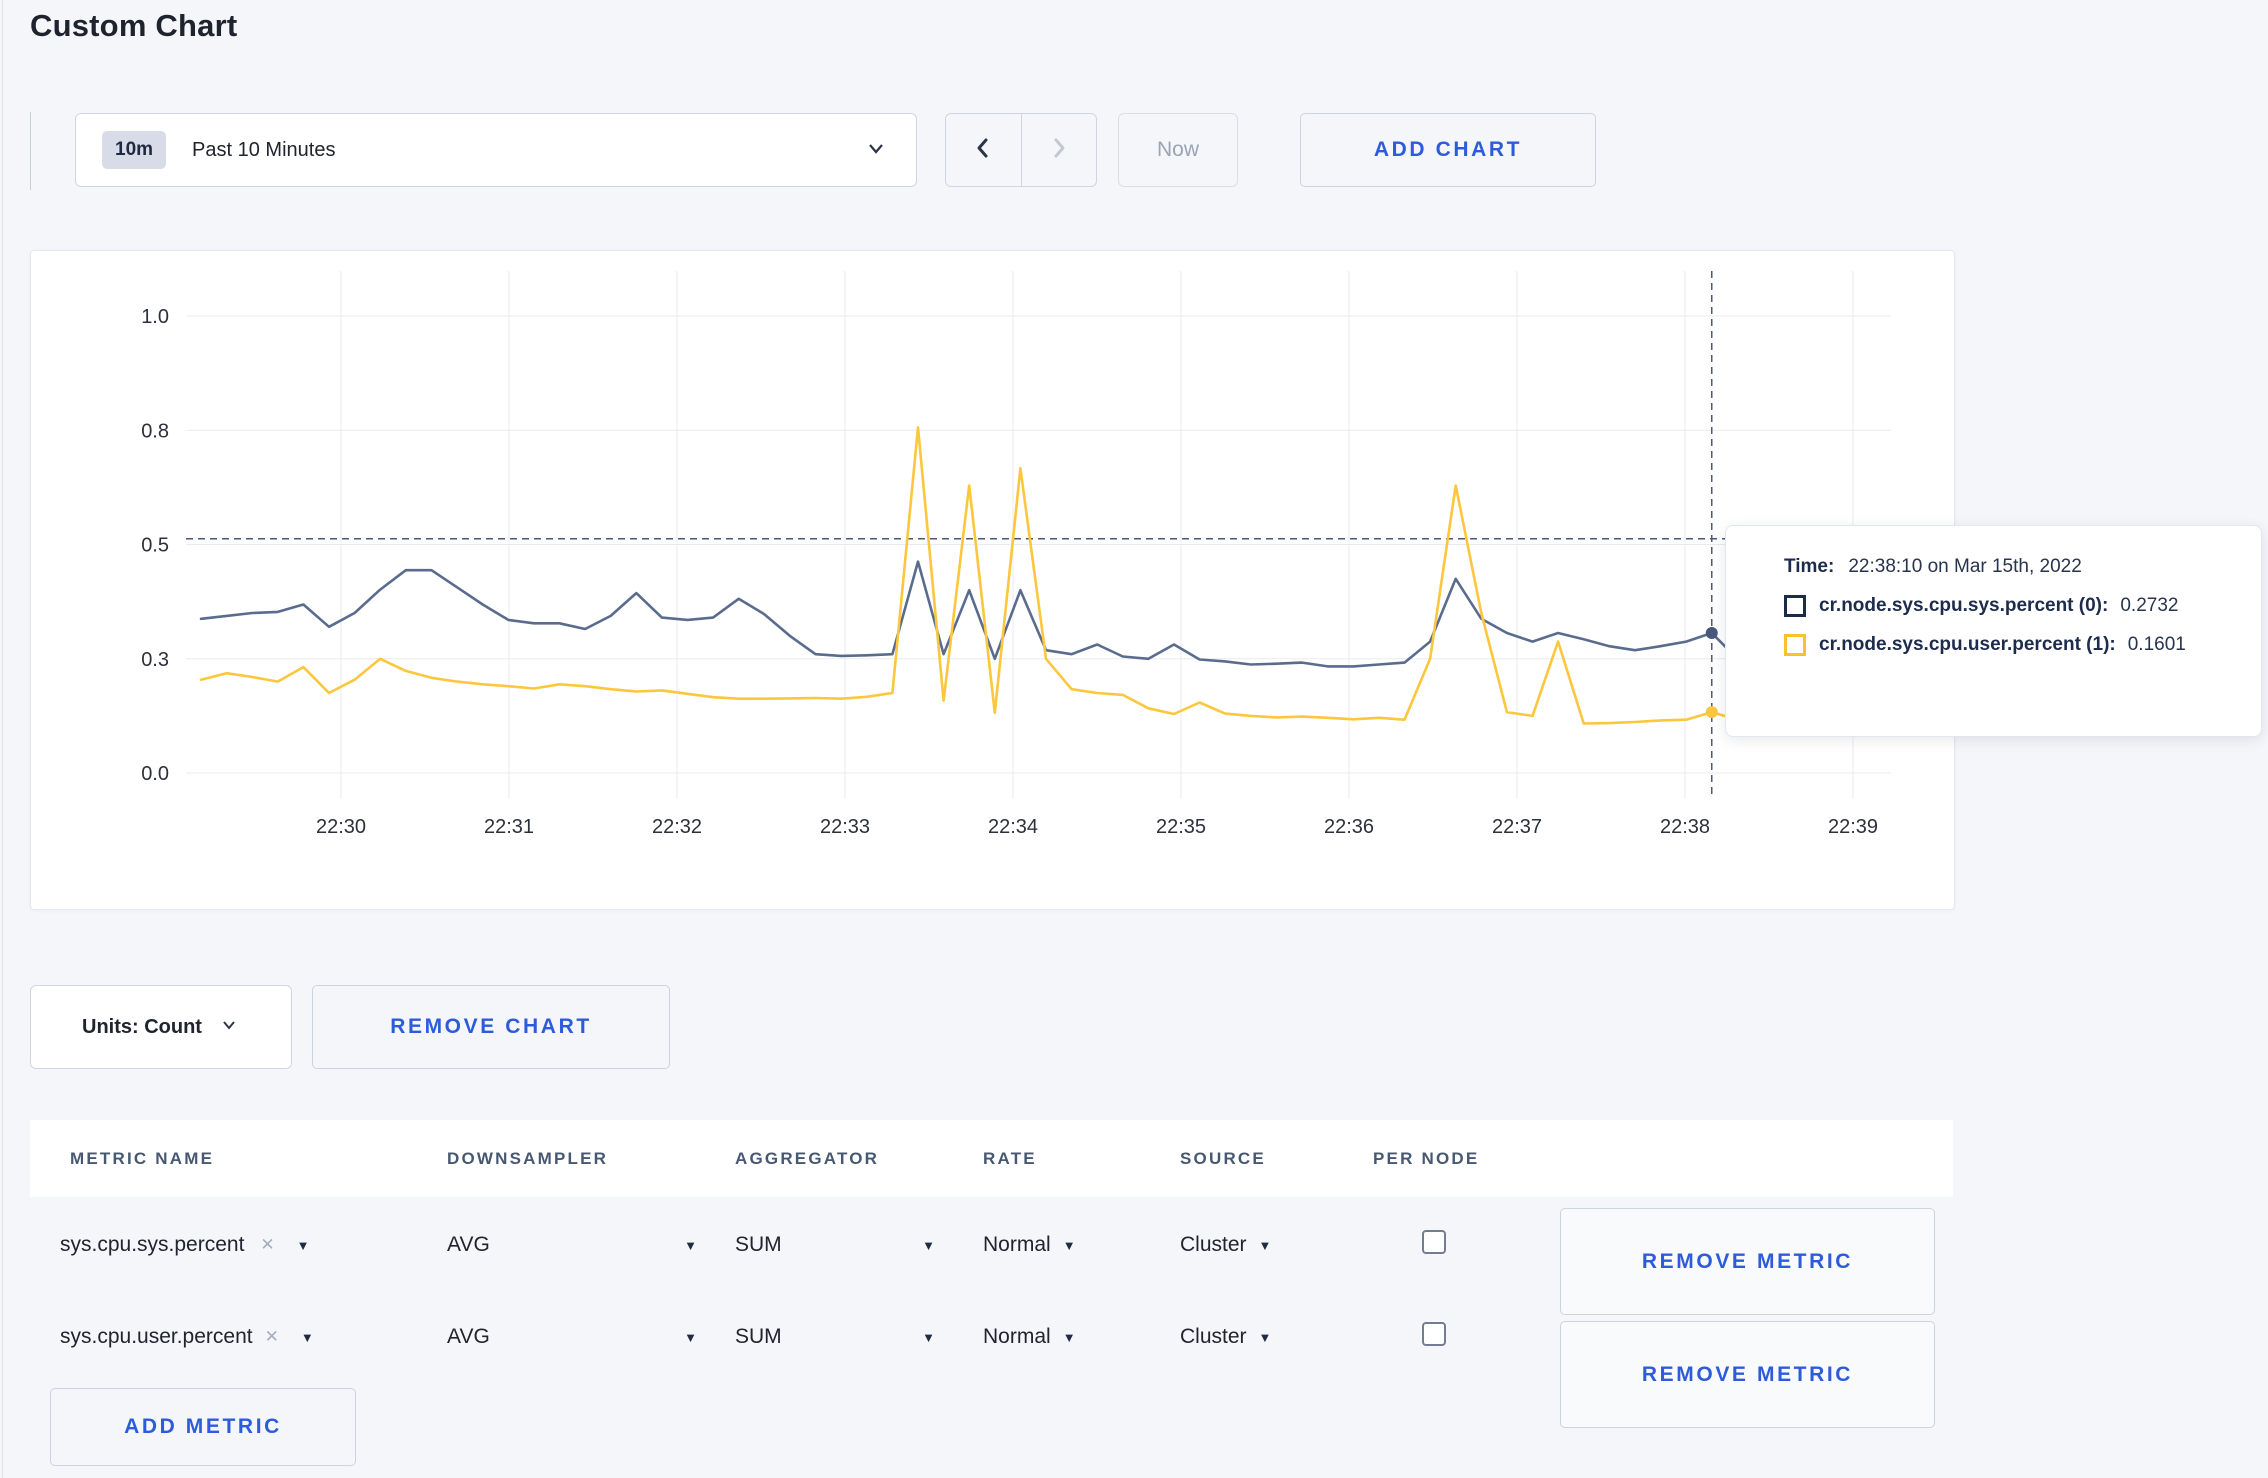 The width and height of the screenshot is (2268, 1478). Describe the element at coordinates (807, 1158) in the screenshot. I see `column-header-aggregator: AGGREGATOR` at that location.